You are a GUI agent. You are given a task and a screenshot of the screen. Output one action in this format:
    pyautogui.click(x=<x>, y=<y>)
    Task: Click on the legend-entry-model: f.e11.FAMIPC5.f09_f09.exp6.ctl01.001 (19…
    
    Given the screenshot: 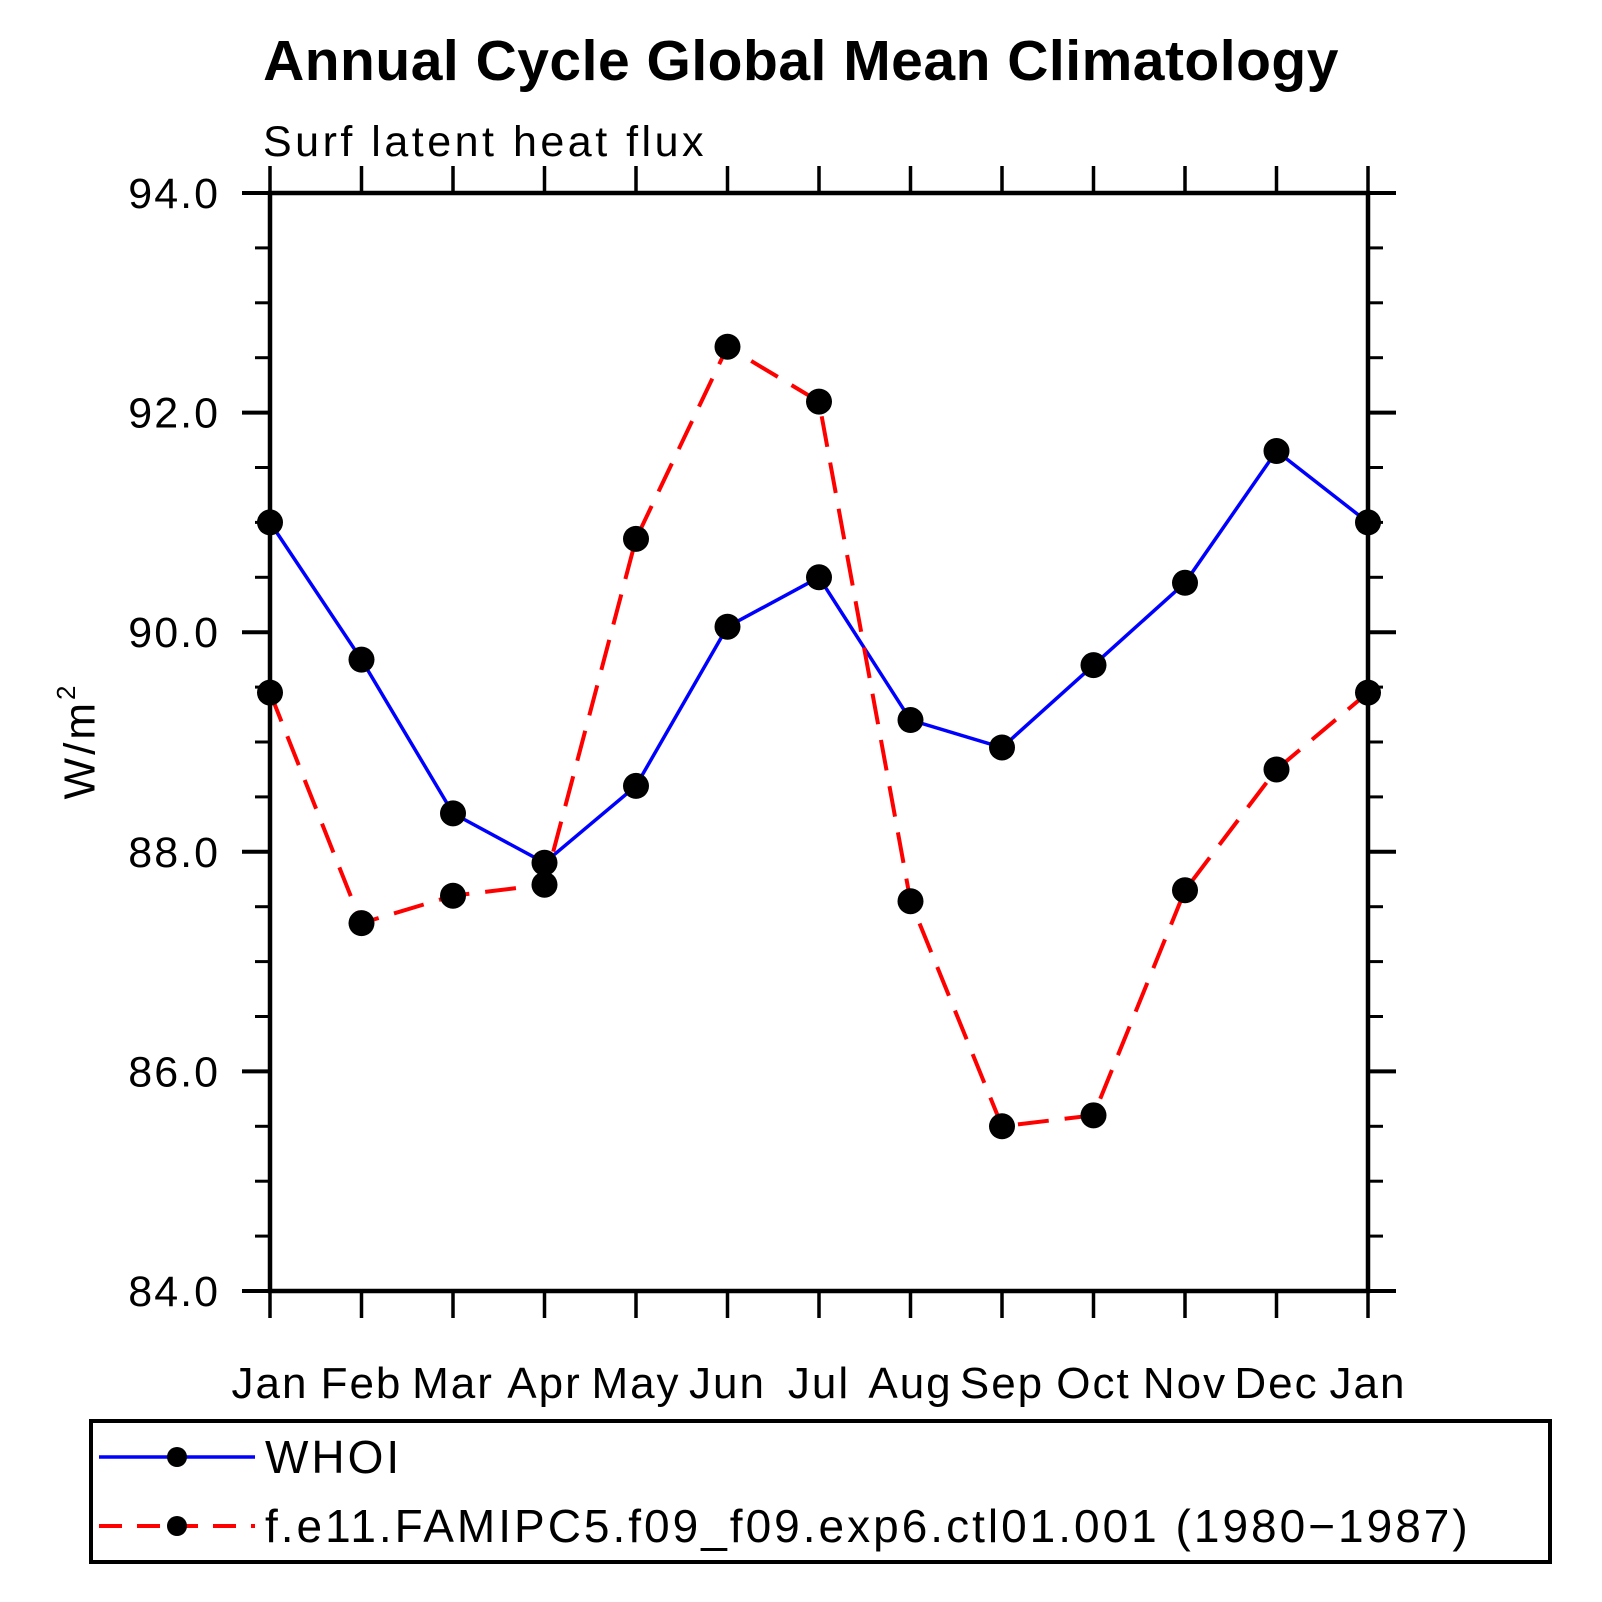 What is the action you would take?
    pyautogui.click(x=820, y=1526)
    